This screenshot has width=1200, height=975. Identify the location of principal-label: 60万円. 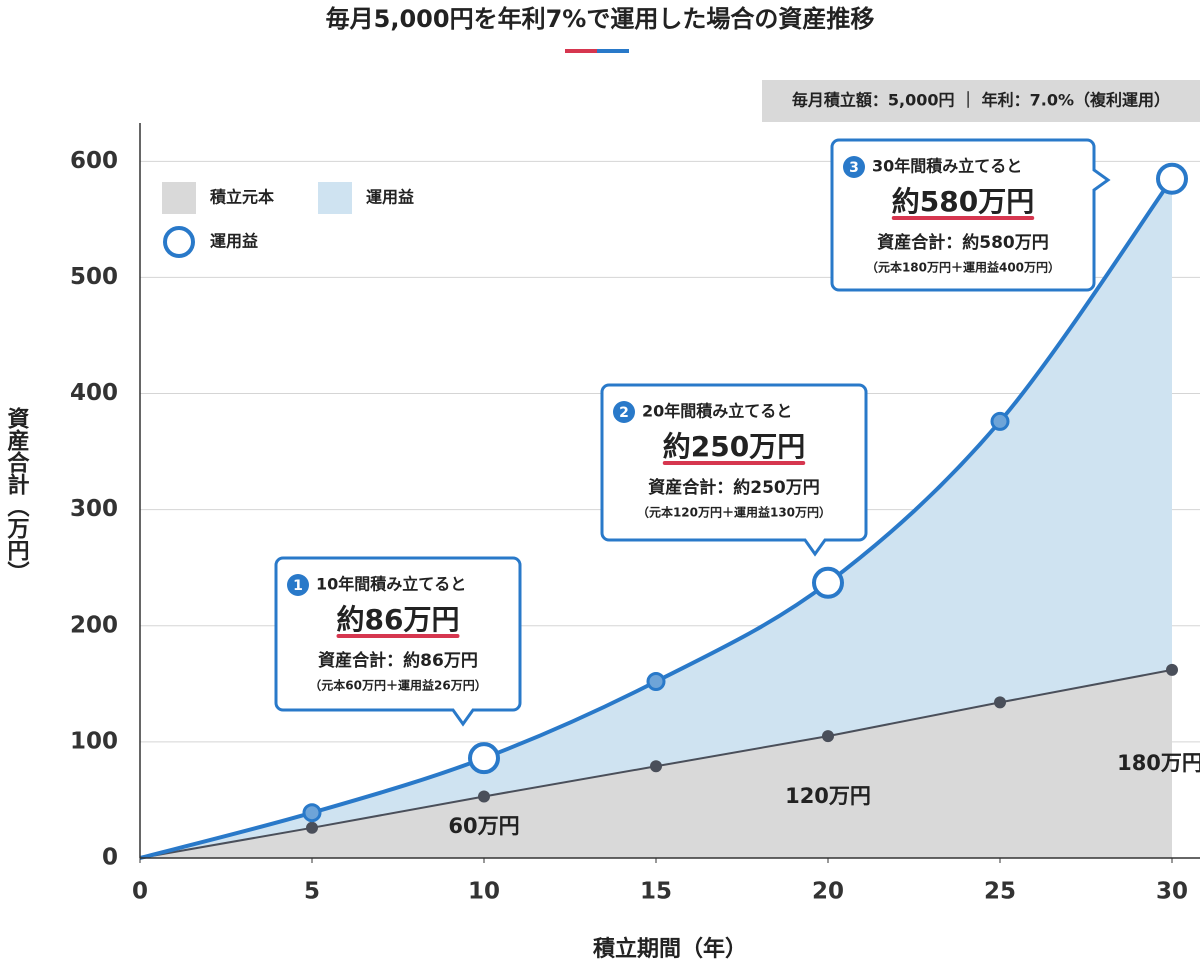
(483, 826).